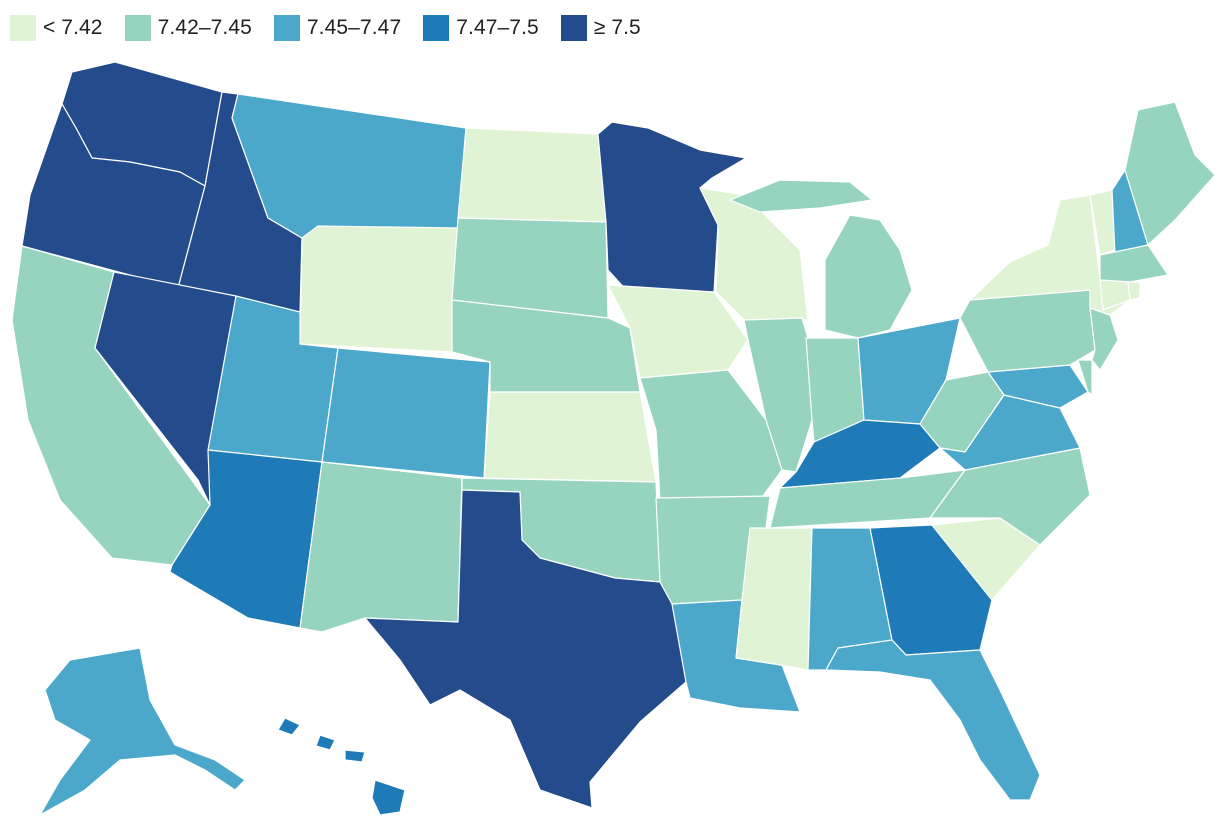 The height and width of the screenshot is (830, 1220). I want to click on state-nv, so click(165, 388).